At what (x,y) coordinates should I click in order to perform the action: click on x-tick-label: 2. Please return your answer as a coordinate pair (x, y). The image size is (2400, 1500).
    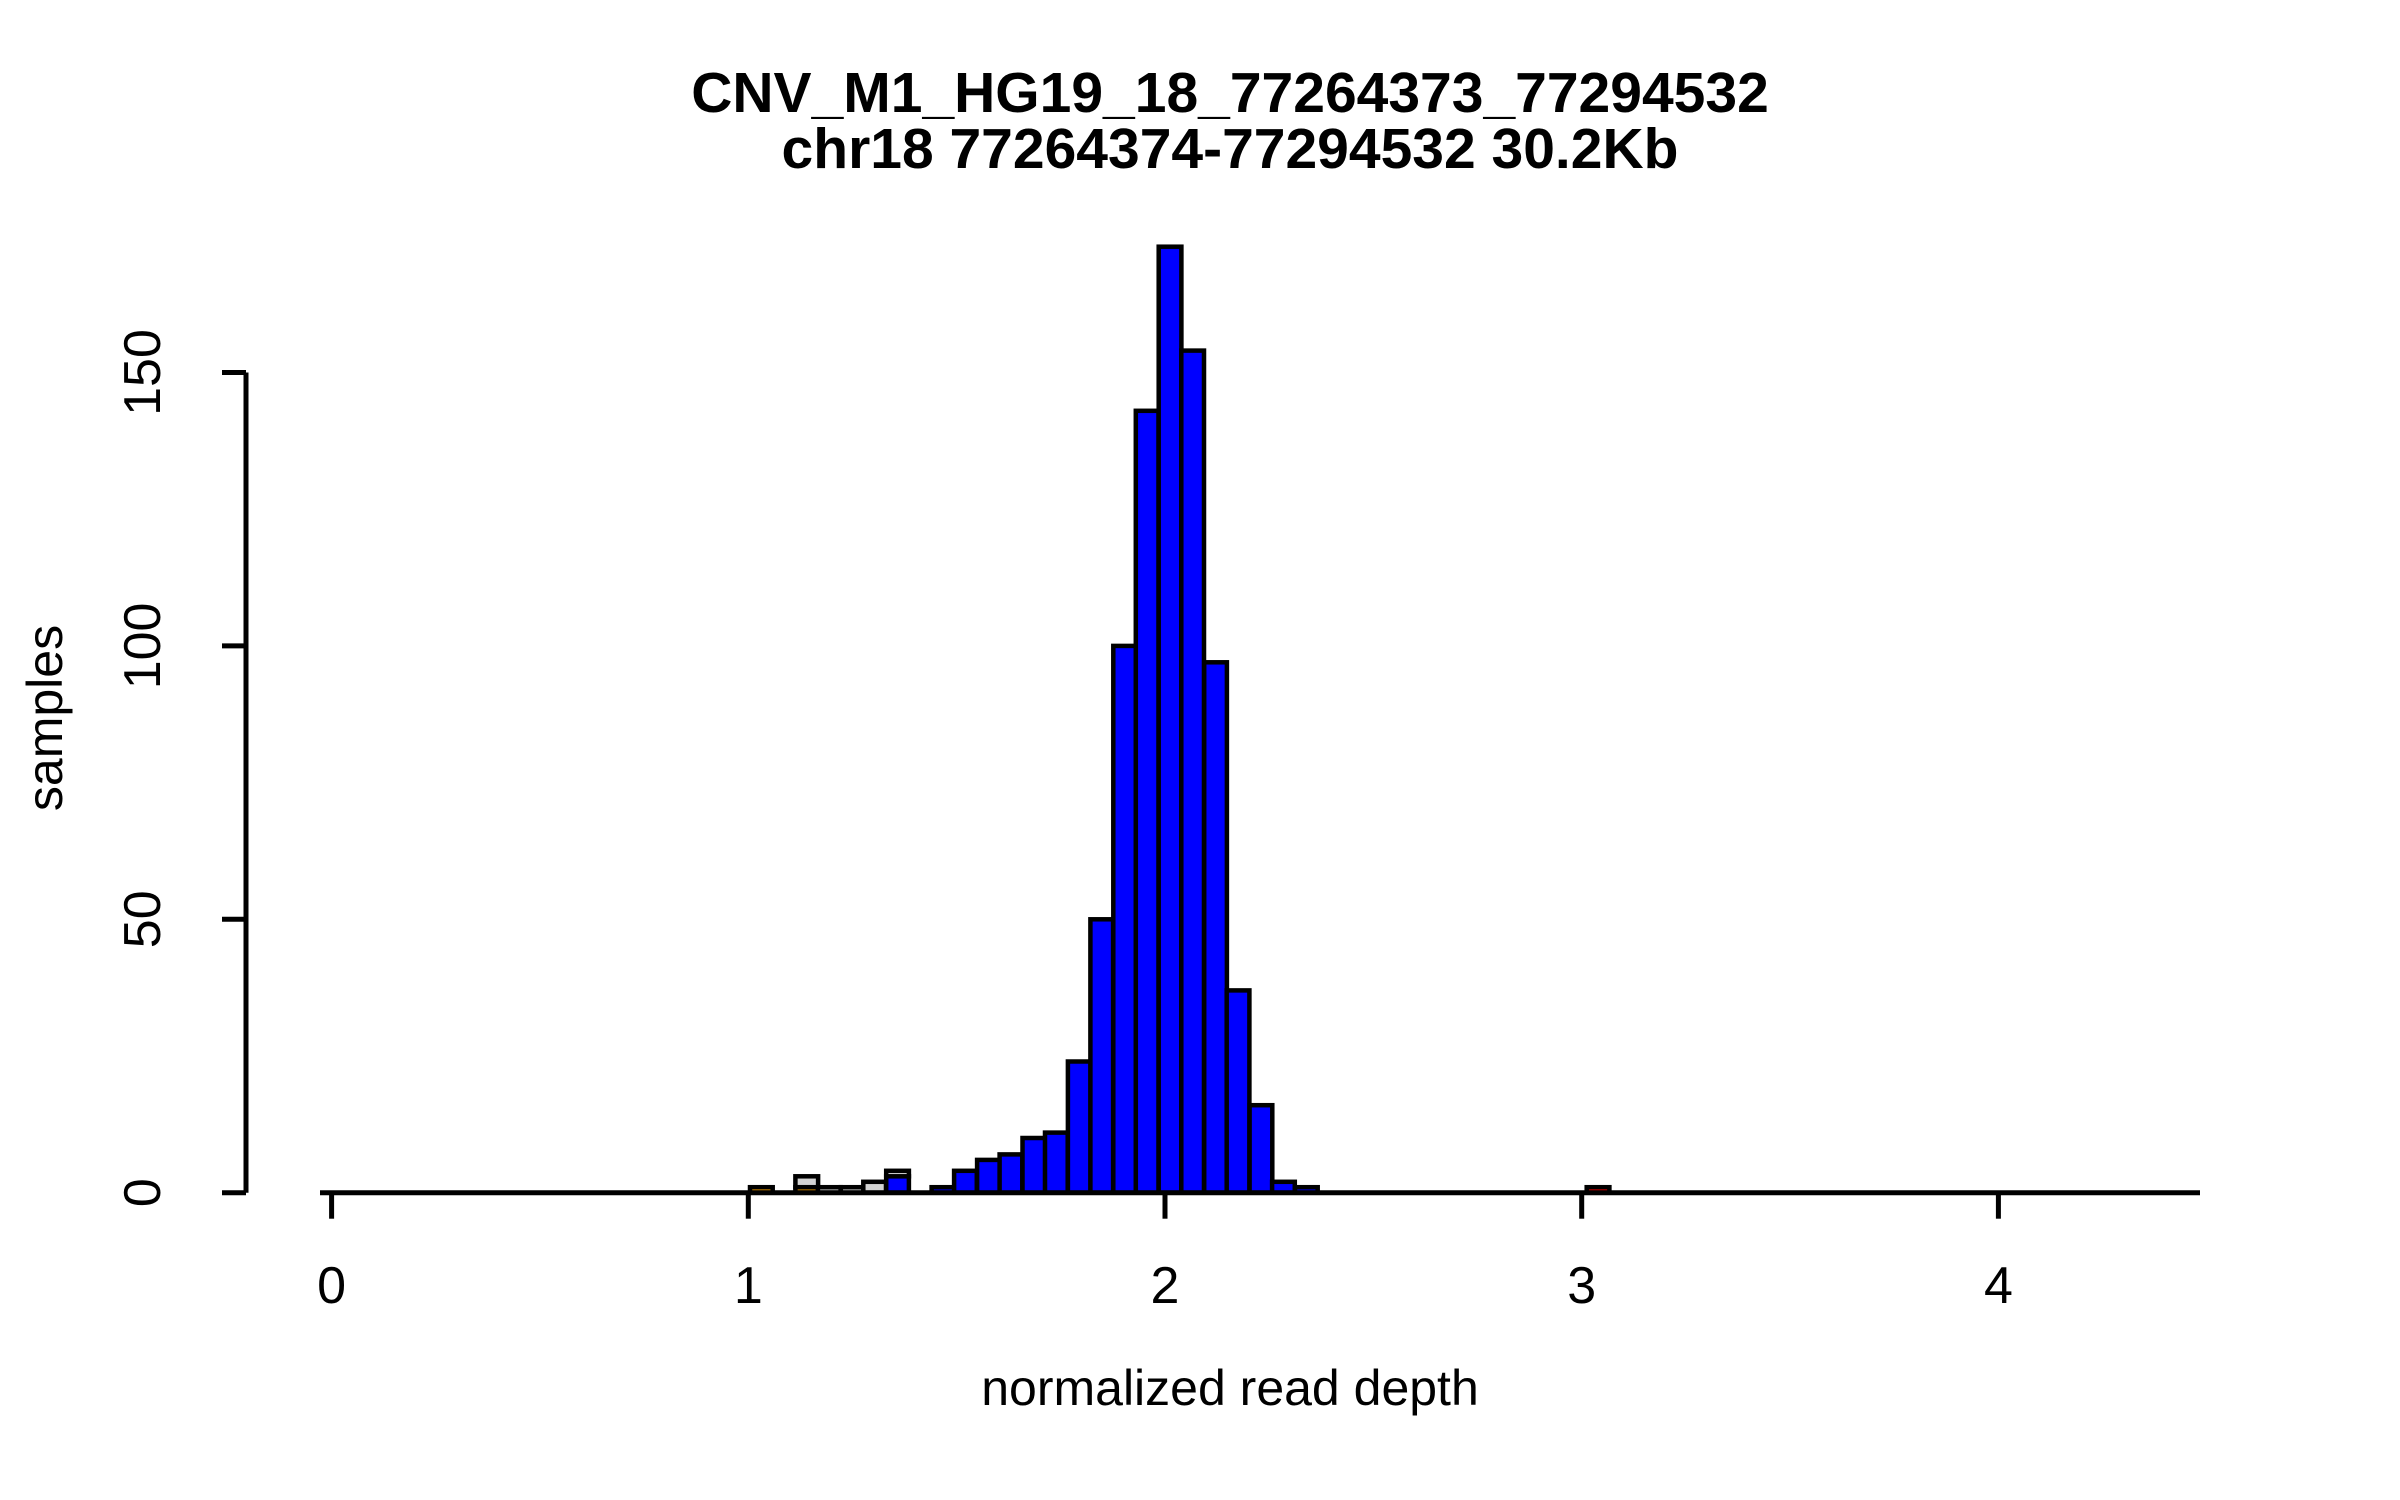
    Looking at the image, I should click on (1165, 1286).